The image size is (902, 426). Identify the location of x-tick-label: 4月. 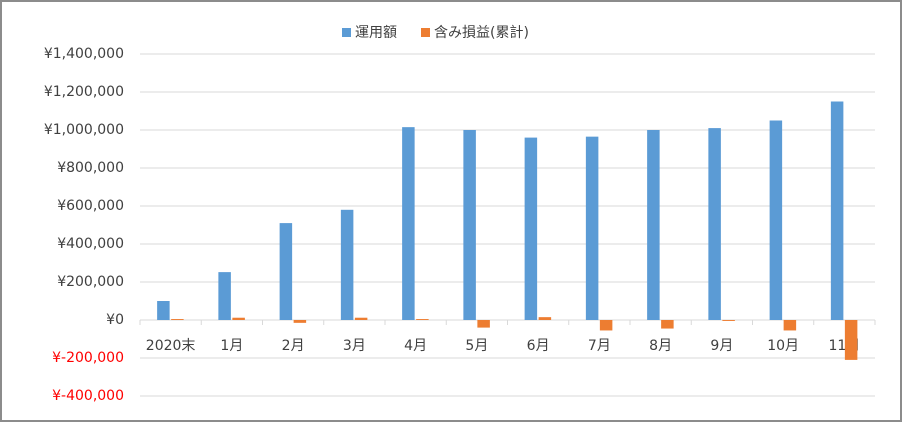
(415, 346).